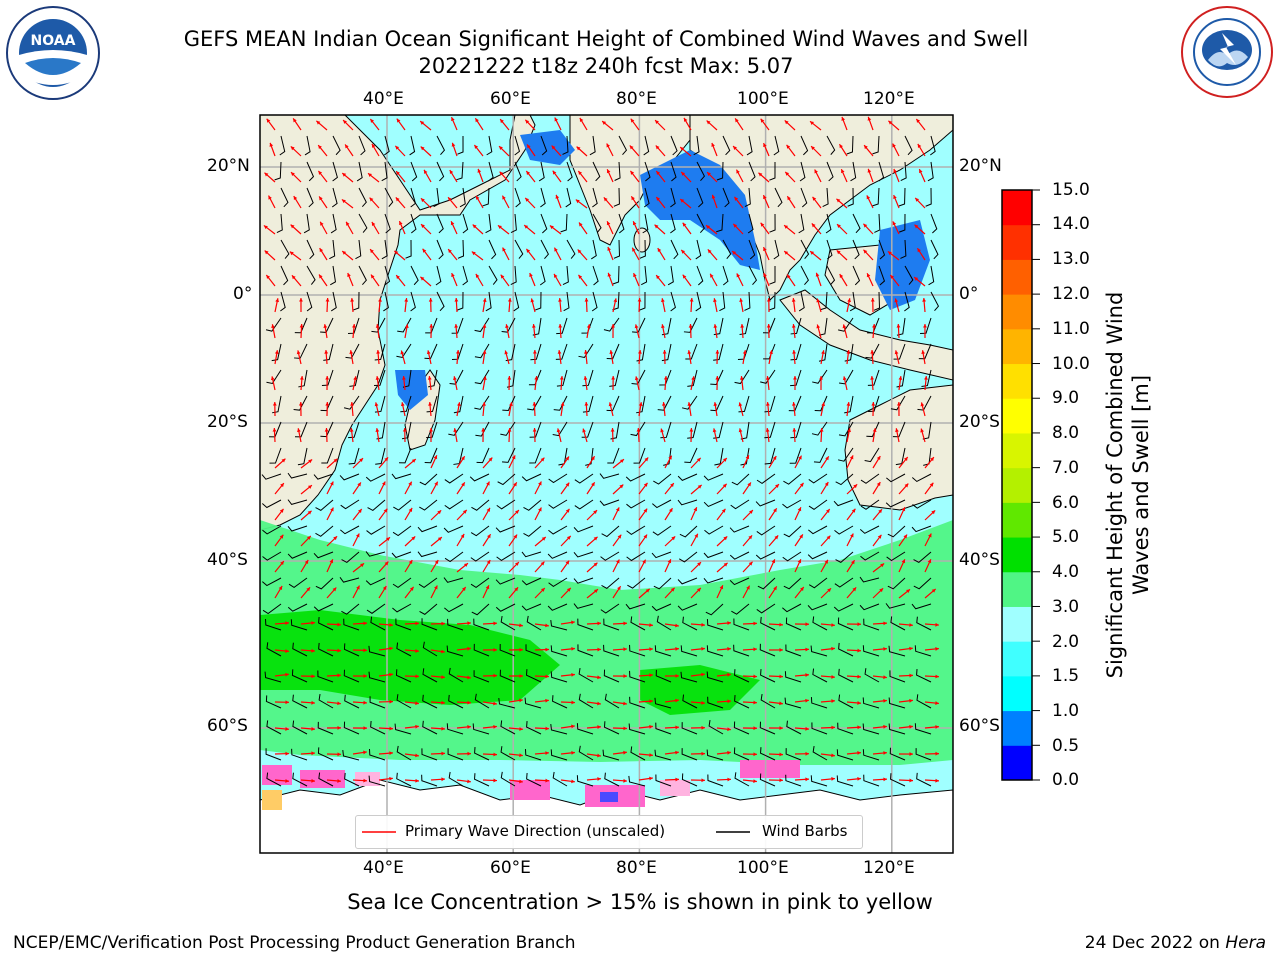 This screenshot has height=960, width=1280. I want to click on colorbar-segment, so click(1017, 589).